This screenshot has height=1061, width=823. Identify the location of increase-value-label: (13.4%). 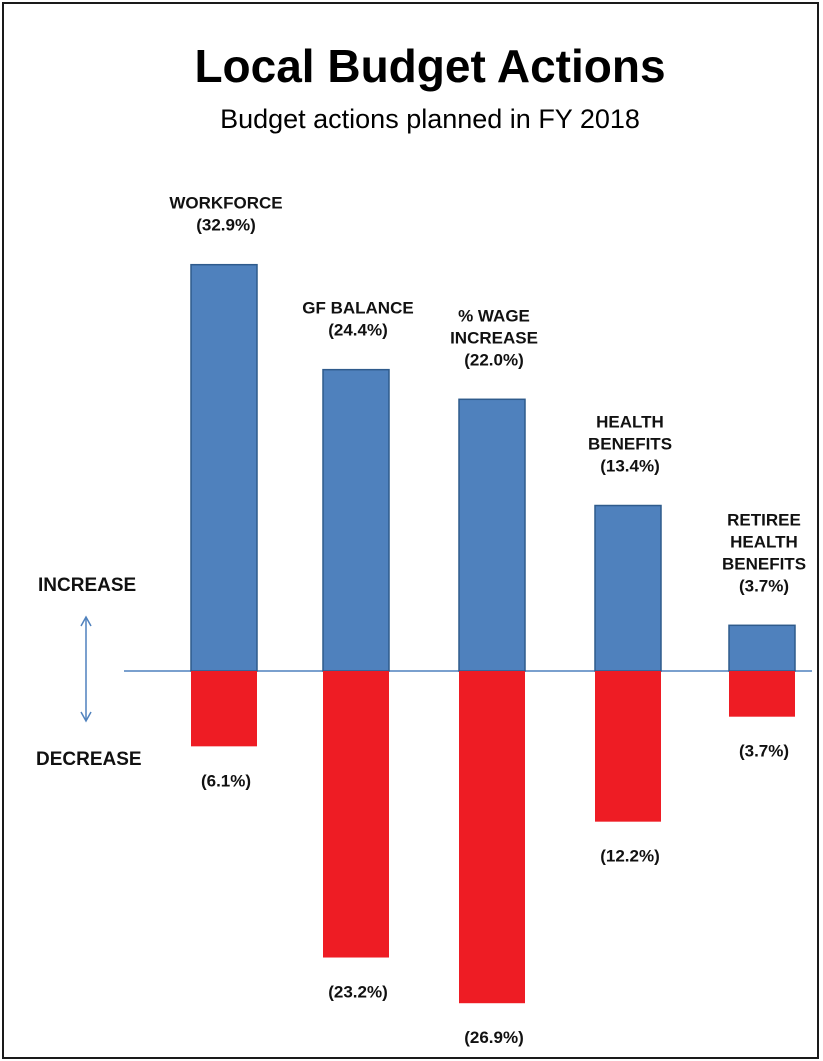
(630, 466).